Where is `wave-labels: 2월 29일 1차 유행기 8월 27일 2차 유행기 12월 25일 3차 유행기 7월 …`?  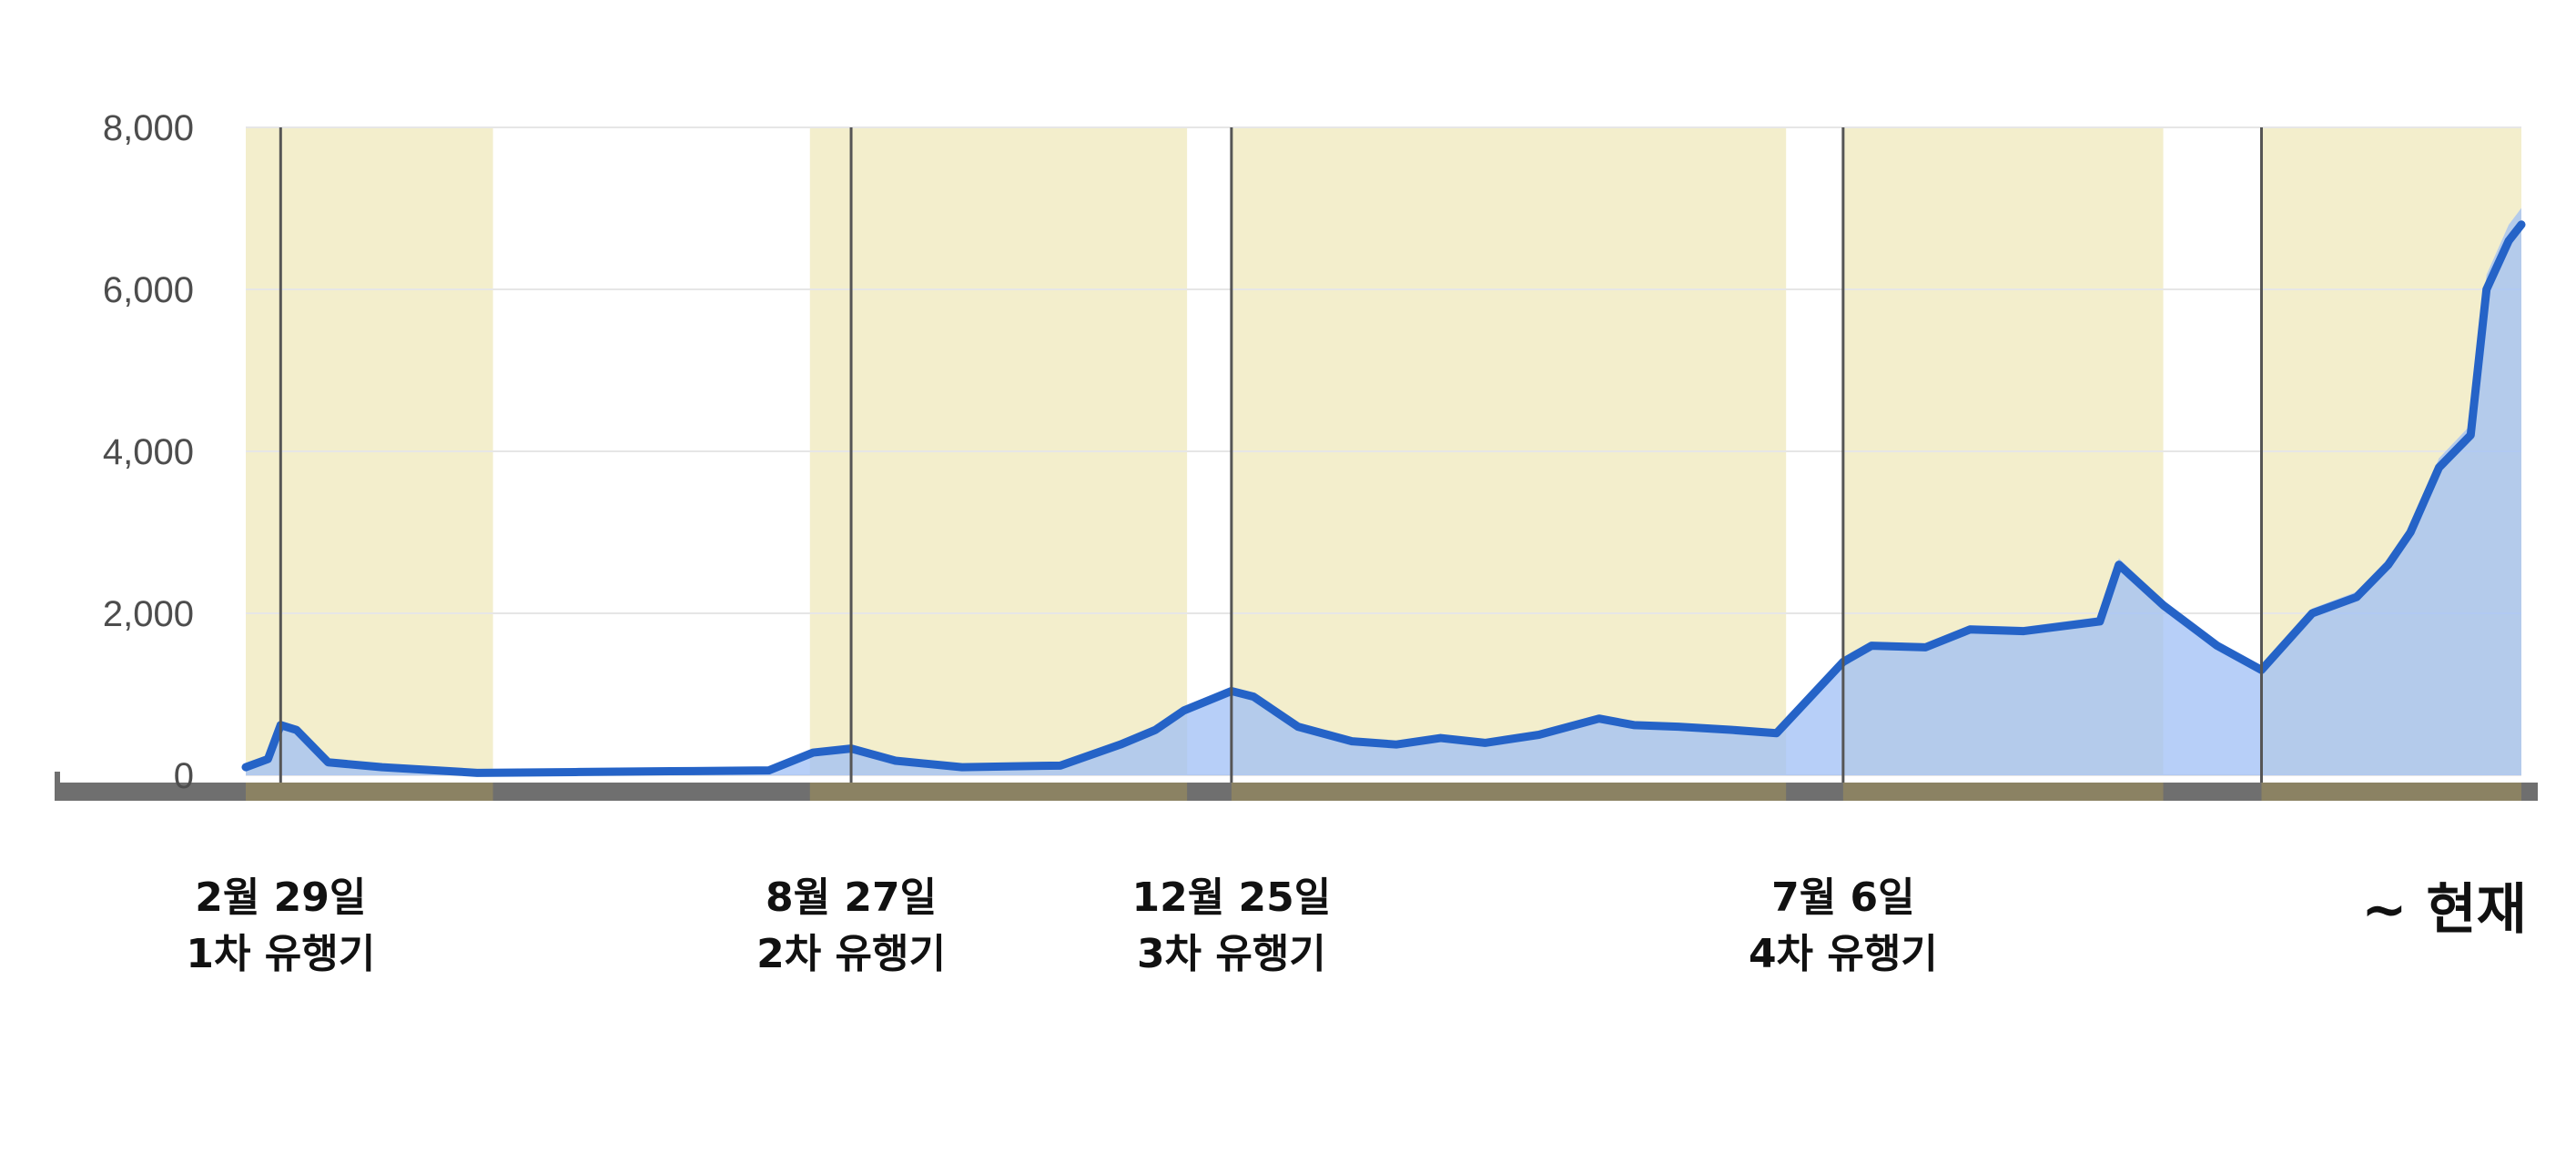
wave-labels: 2월 29일 1차 유행기 8월 27일 2차 유행기 12월 25일 3차 유행기 7월 … is located at coordinates (1356, 925).